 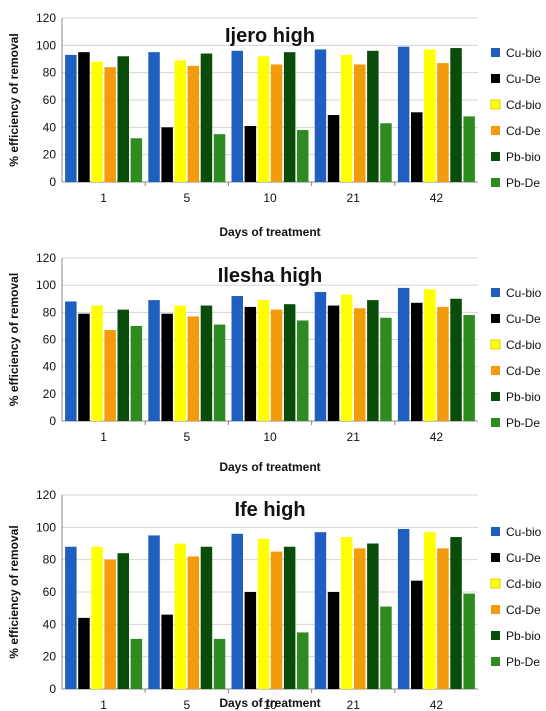 What do you see at coordinates (50, 73) in the screenshot?
I see `y-tick-label: 80` at bounding box center [50, 73].